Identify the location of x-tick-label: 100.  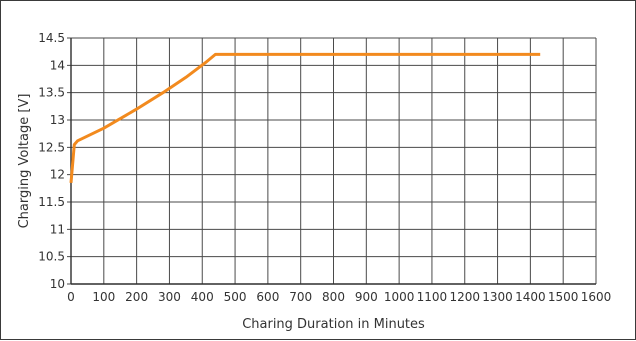
(103, 297).